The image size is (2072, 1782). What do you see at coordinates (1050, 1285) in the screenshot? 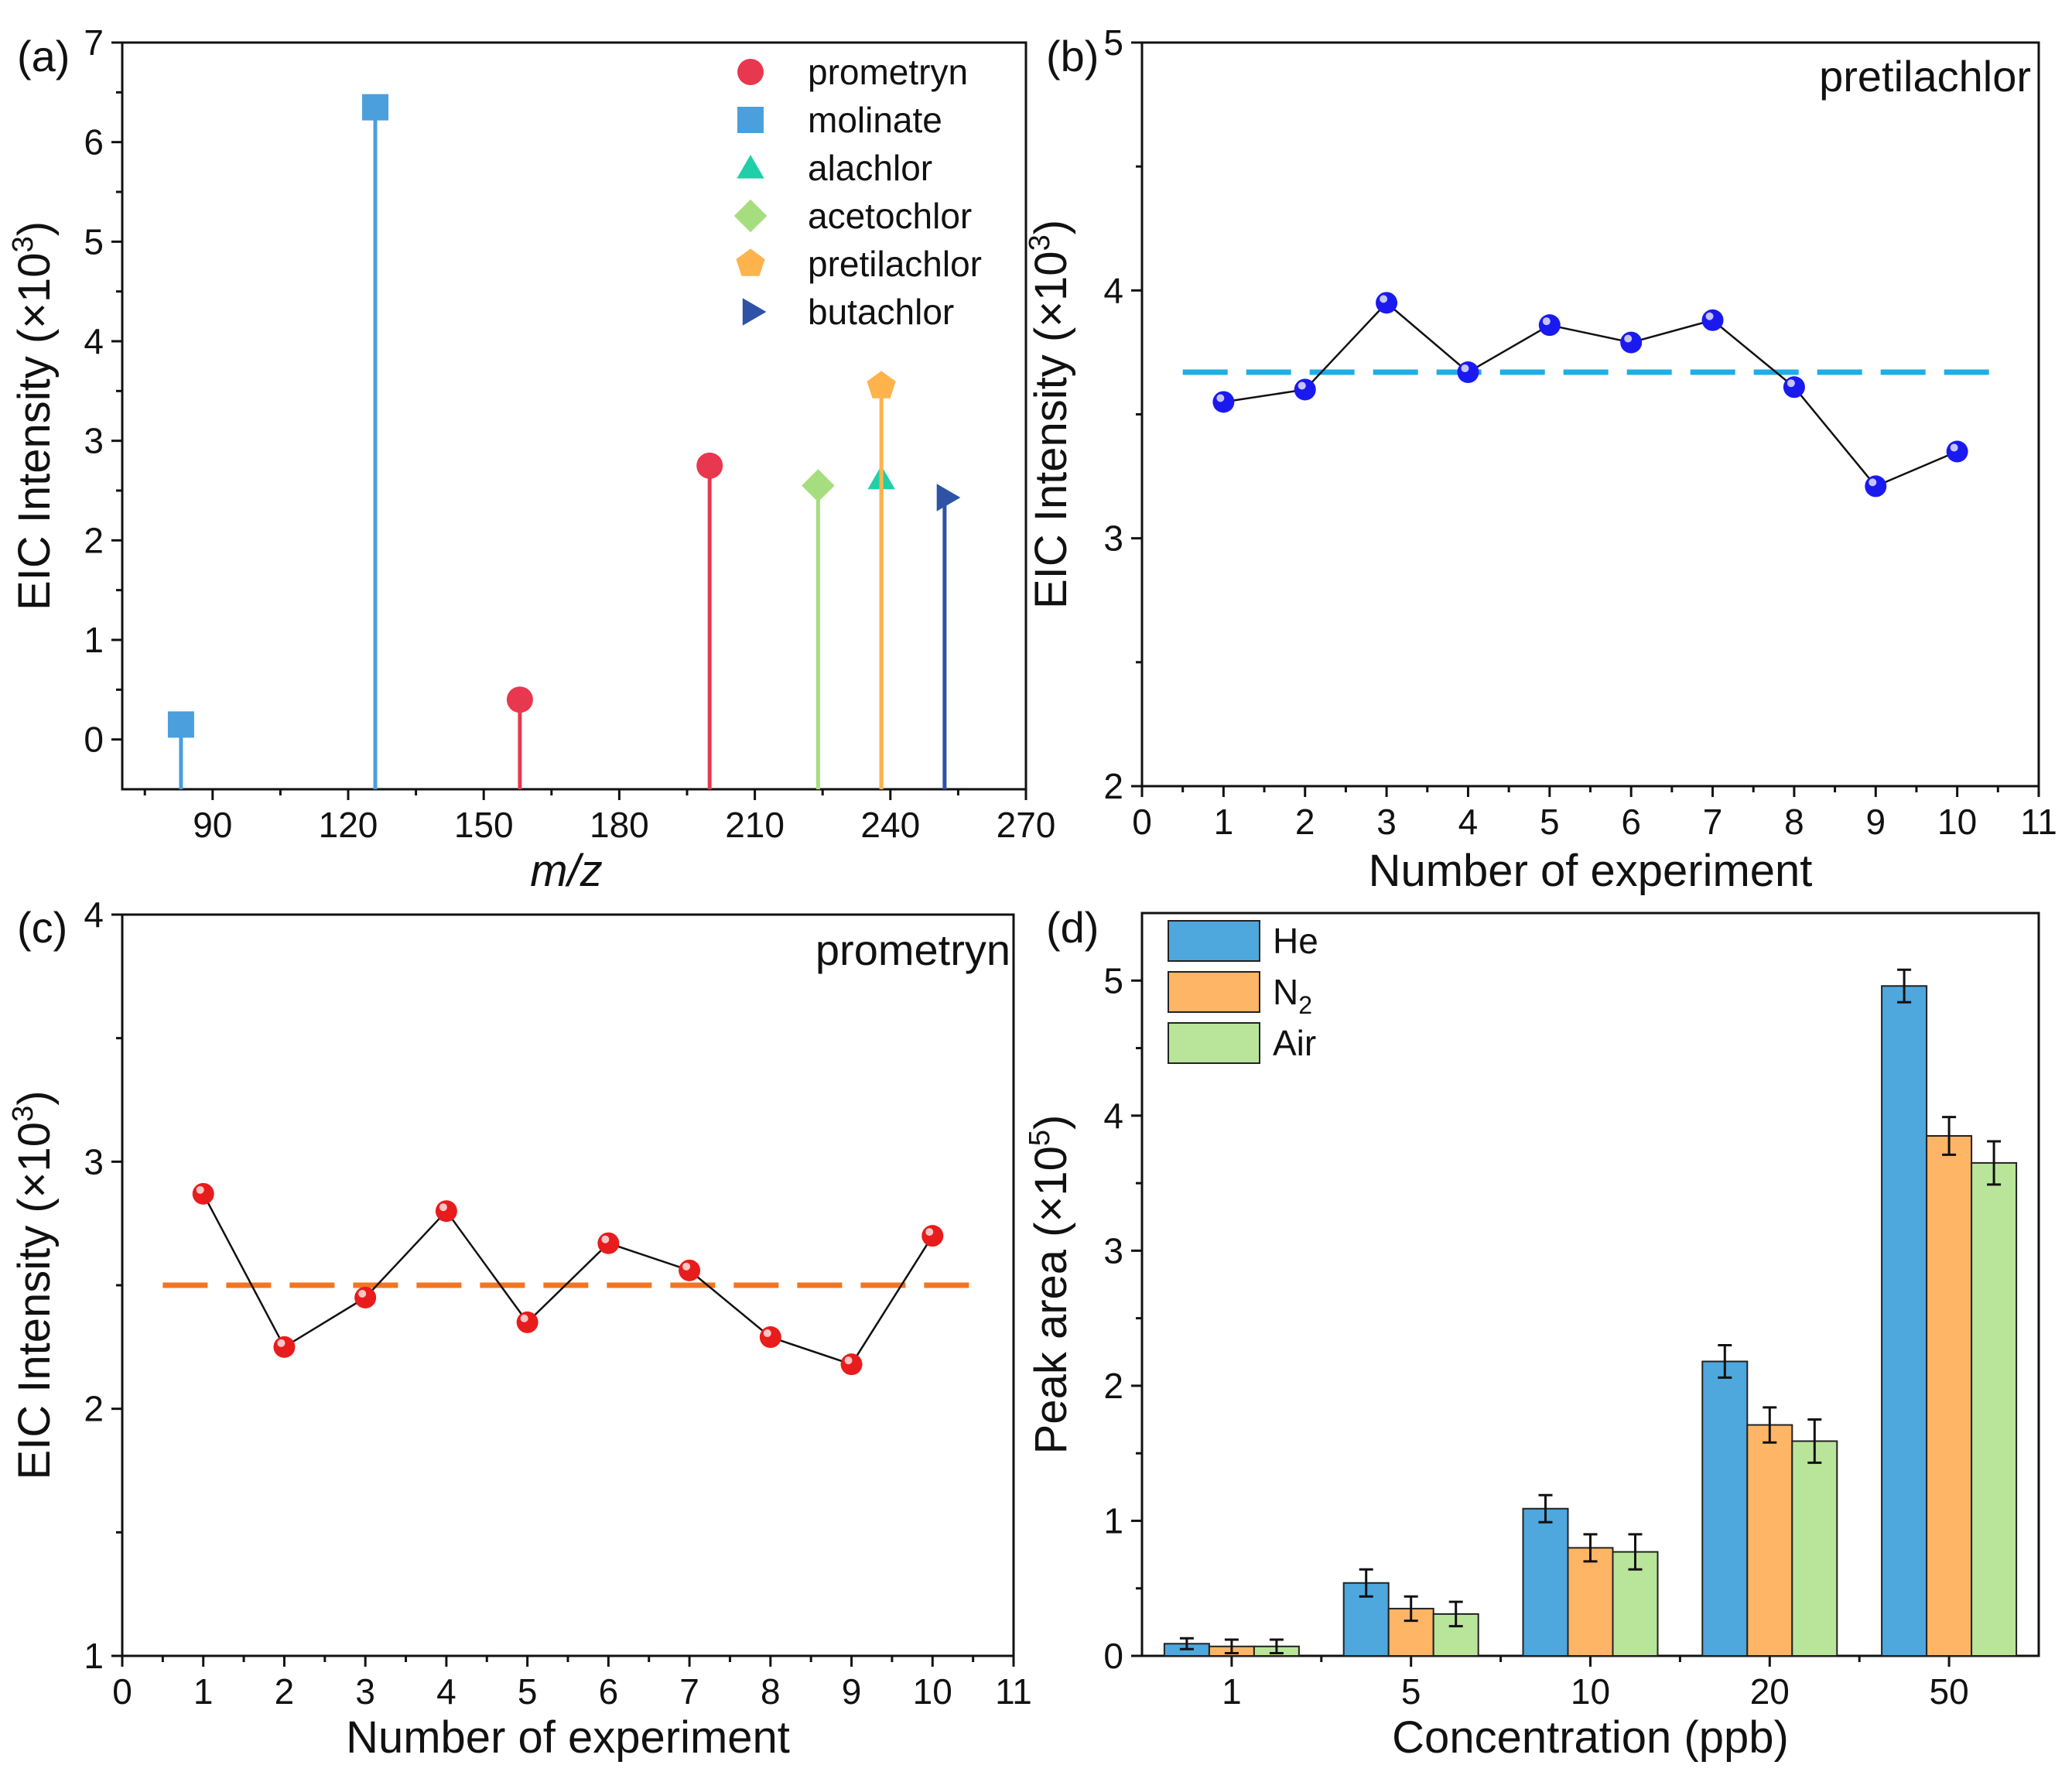
I see `y-axis-label: Peak area (×105)` at bounding box center [1050, 1285].